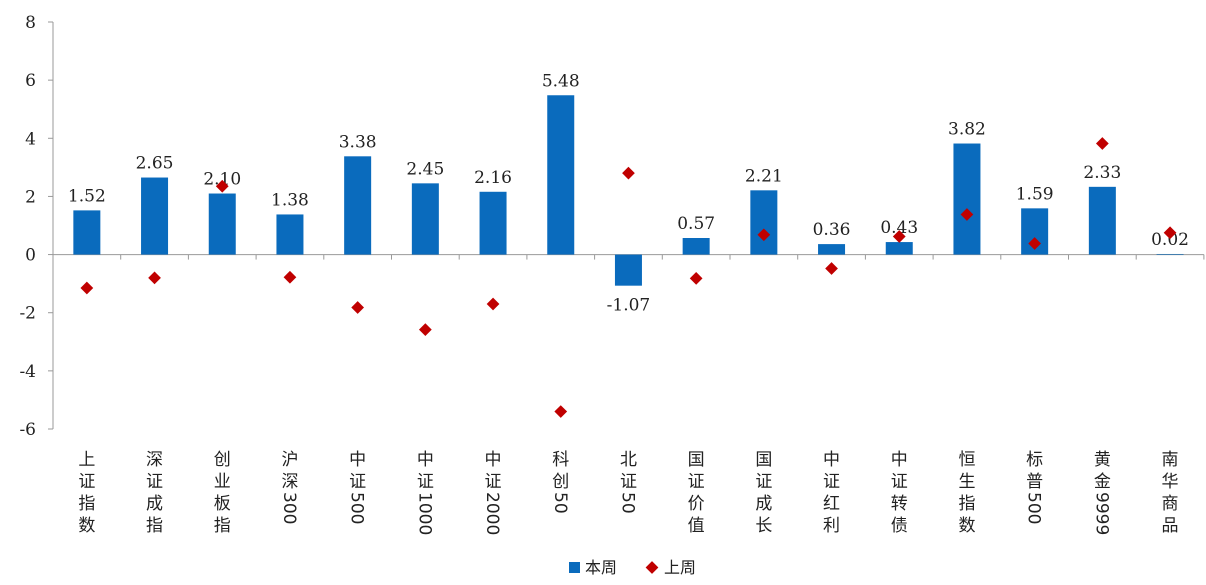 This screenshot has height=585, width=1206. Describe the element at coordinates (966, 460) in the screenshot. I see `svg-text: 恒` at that location.